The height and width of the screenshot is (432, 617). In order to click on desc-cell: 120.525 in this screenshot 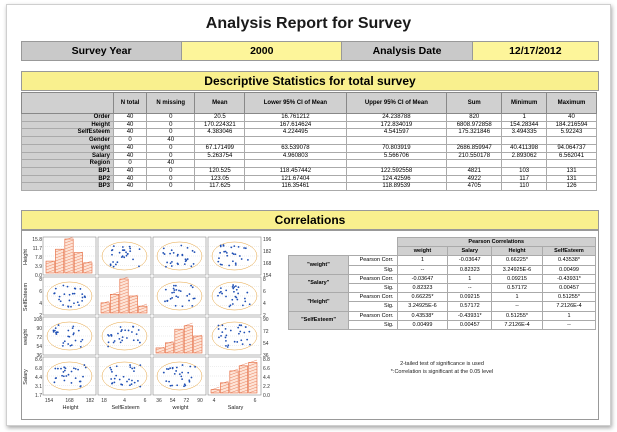, I will do `click(220, 171)`.